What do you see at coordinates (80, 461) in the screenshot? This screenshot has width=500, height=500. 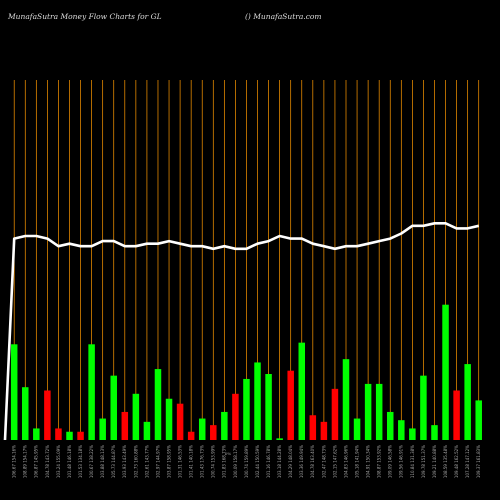 I see `x-tick-label: 101.53 134.18%` at bounding box center [80, 461].